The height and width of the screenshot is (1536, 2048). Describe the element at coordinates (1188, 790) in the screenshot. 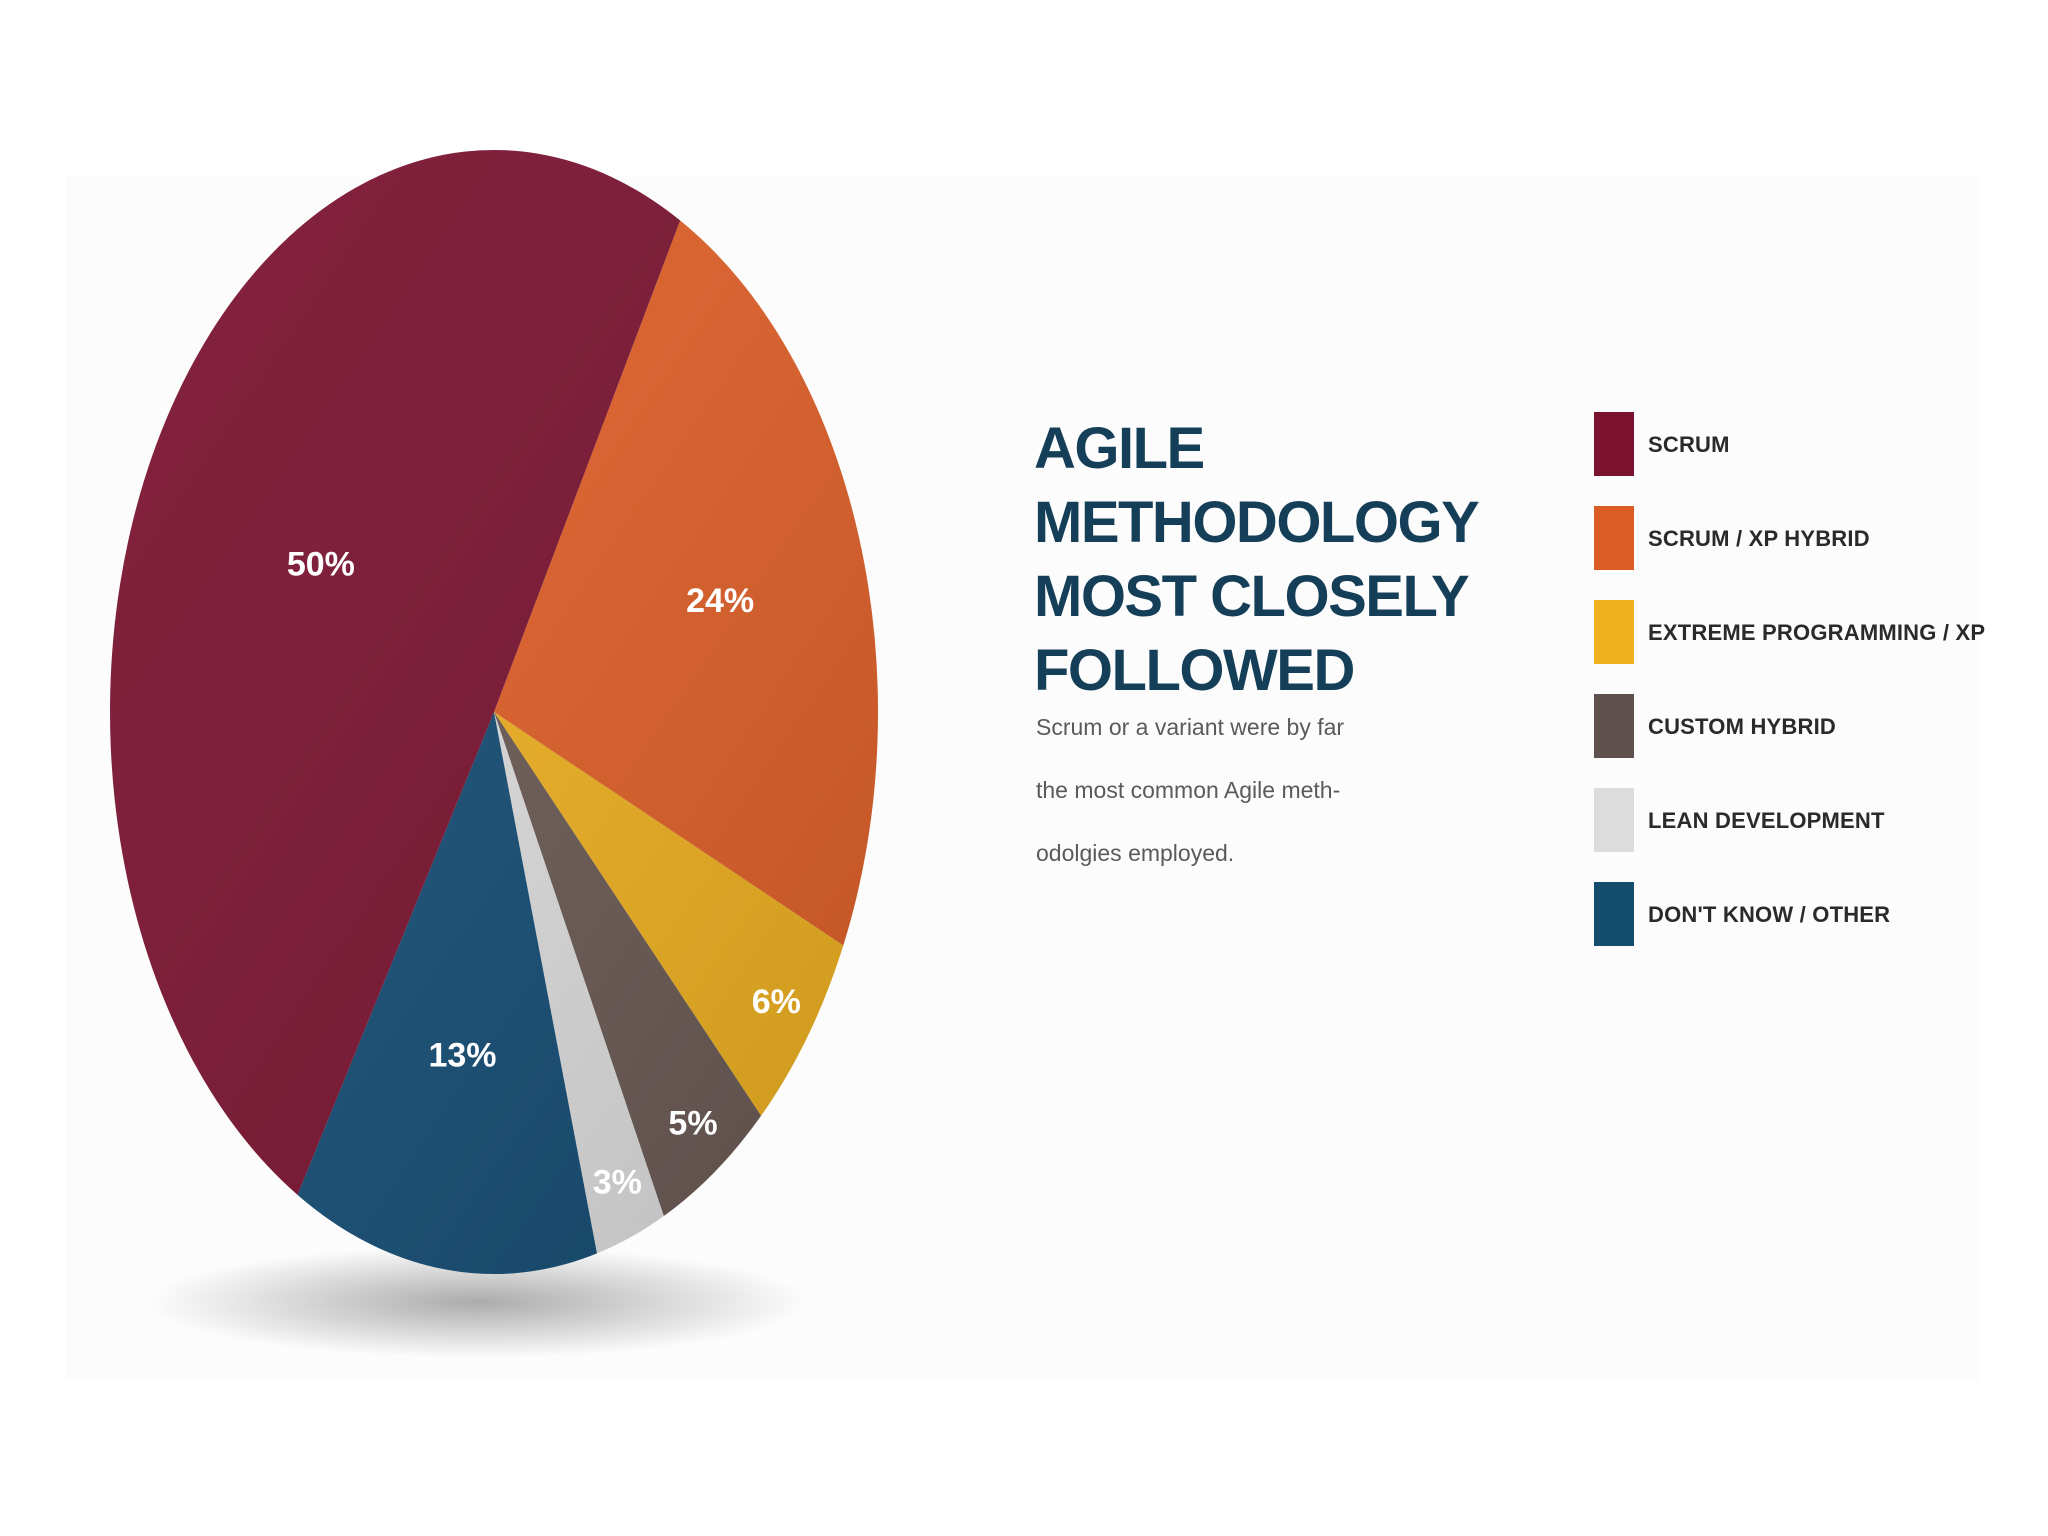

I see `description-line: the most common Agile meth-` at that location.